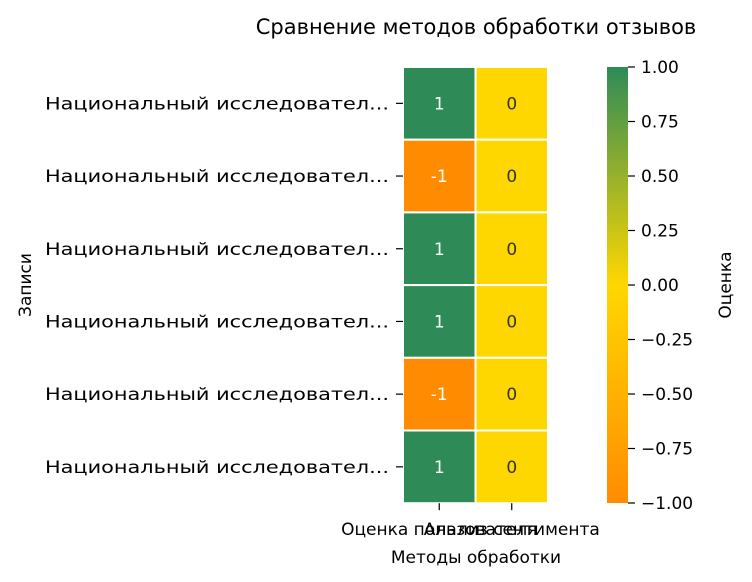 This screenshot has height=582, width=752. Describe the element at coordinates (667, 341) in the screenshot. I see `colorbar-tick-label: −0.25` at that location.